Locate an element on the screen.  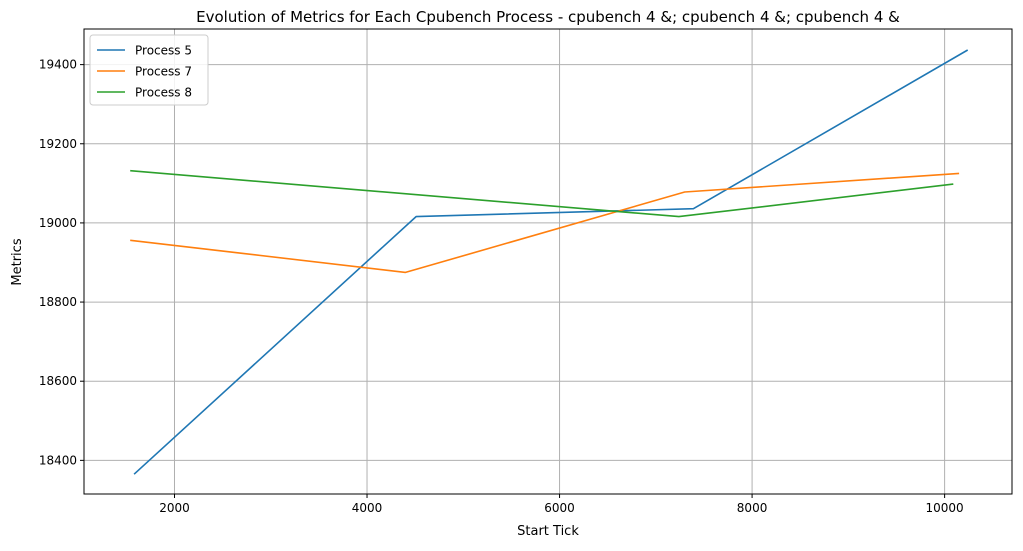
legend-label: Process 8 is located at coordinates (163, 93).